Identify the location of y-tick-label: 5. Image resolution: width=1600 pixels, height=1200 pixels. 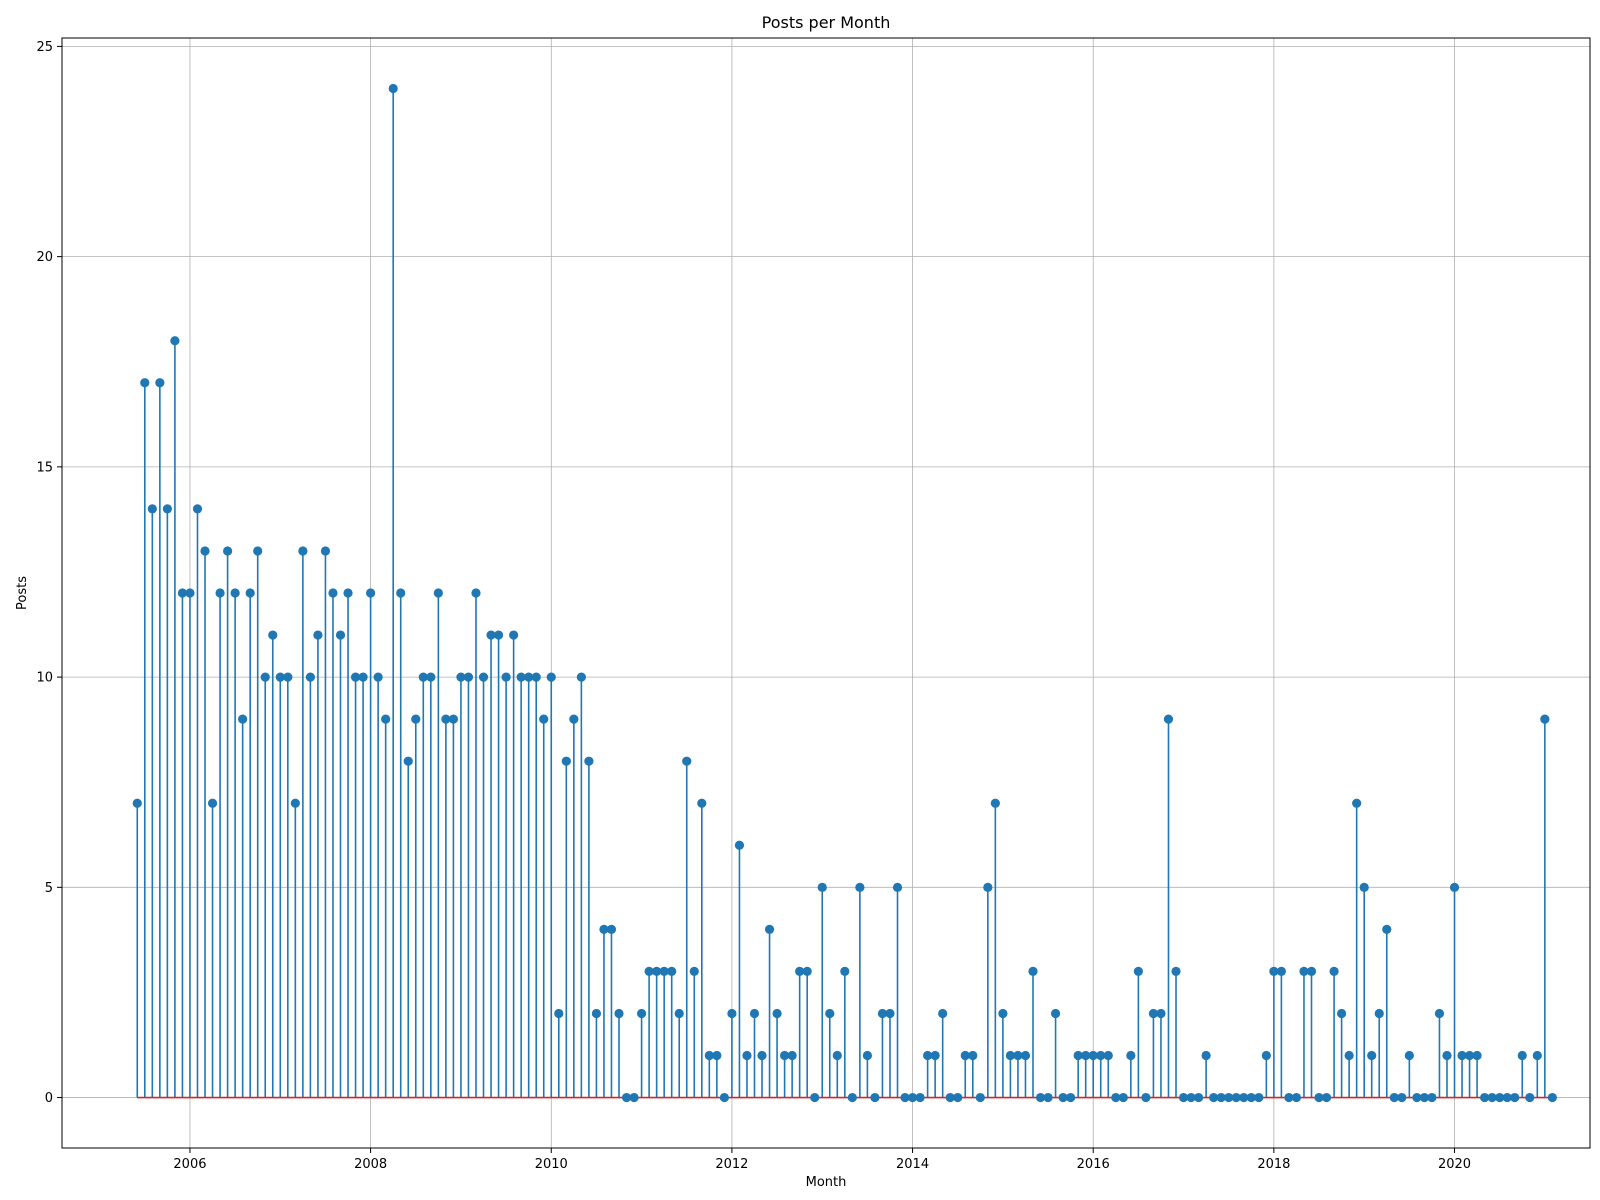
(49, 888).